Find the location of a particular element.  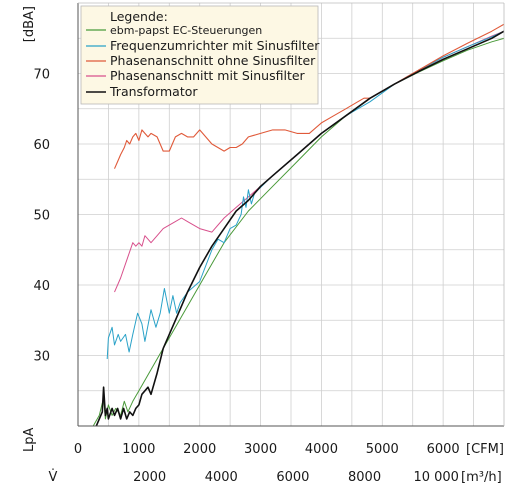

x2-tick-label: 10 000 is located at coordinates (436, 477).